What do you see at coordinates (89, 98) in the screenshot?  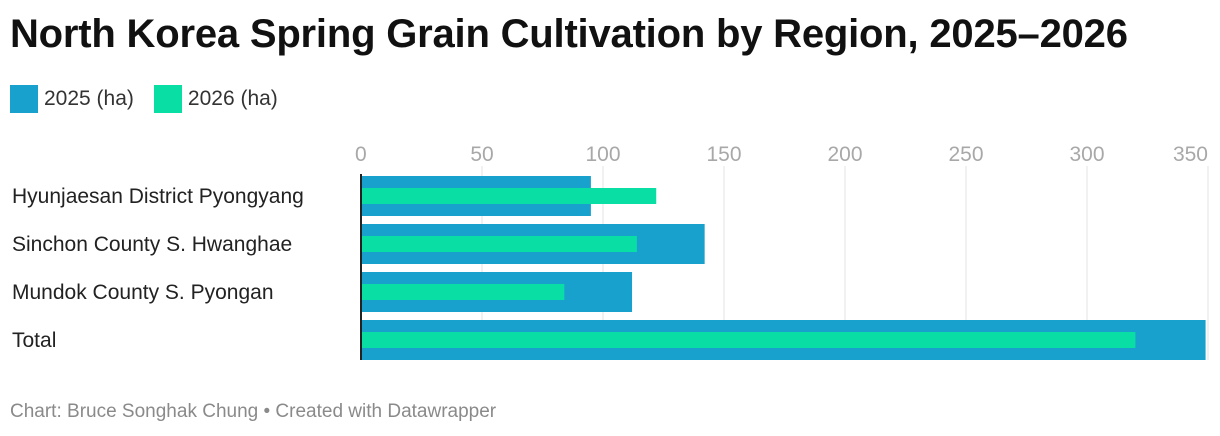 I see `legend-label-2025: 2025 (ha)` at bounding box center [89, 98].